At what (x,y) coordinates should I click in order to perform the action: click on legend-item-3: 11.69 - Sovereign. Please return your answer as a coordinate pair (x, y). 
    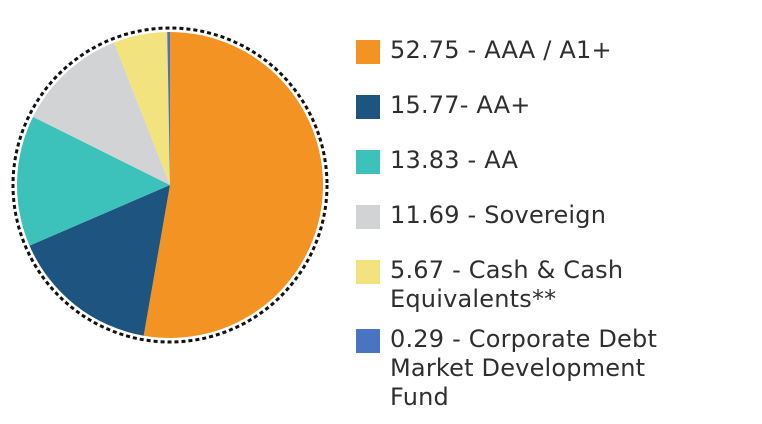
    Looking at the image, I should click on (556, 215).